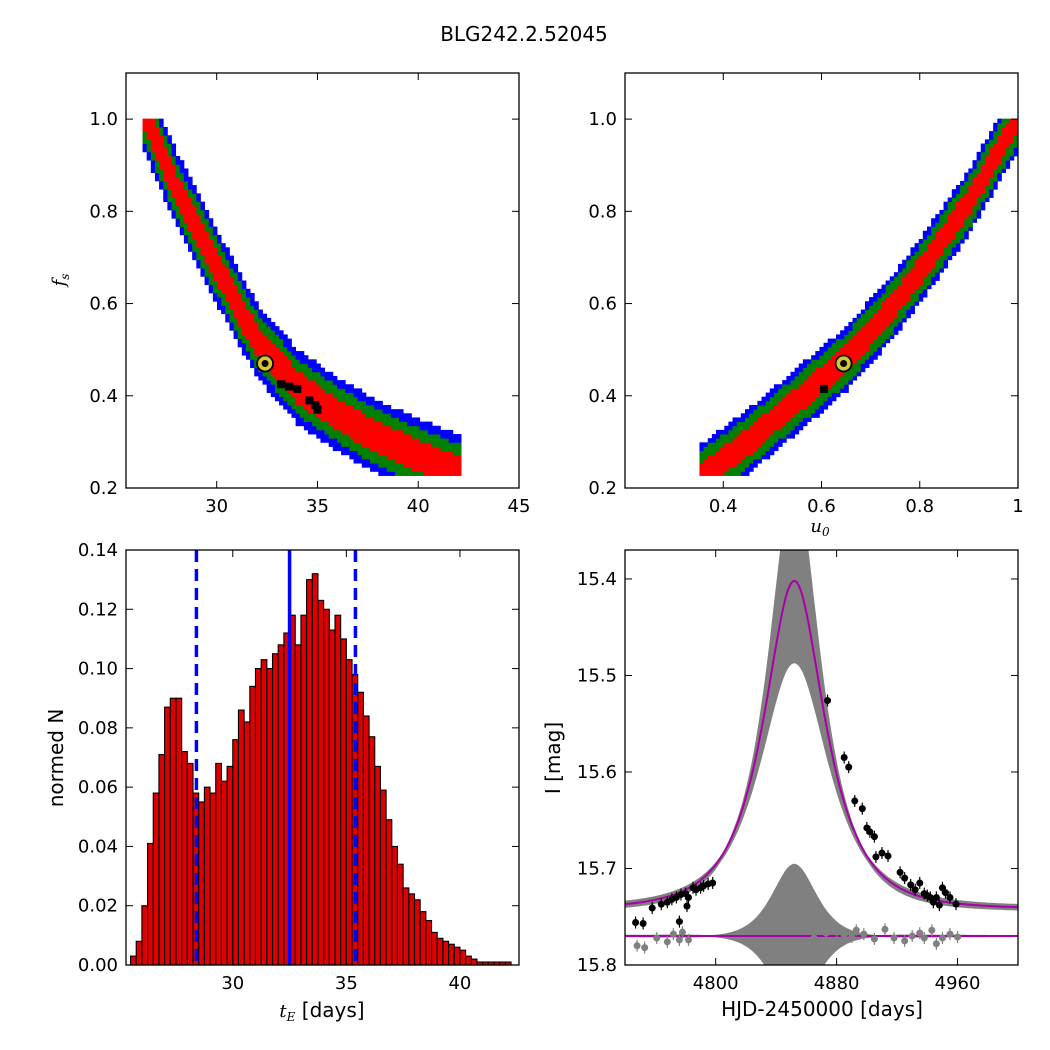  Describe the element at coordinates (950, 934) in the screenshot. I see `residual-point` at that location.